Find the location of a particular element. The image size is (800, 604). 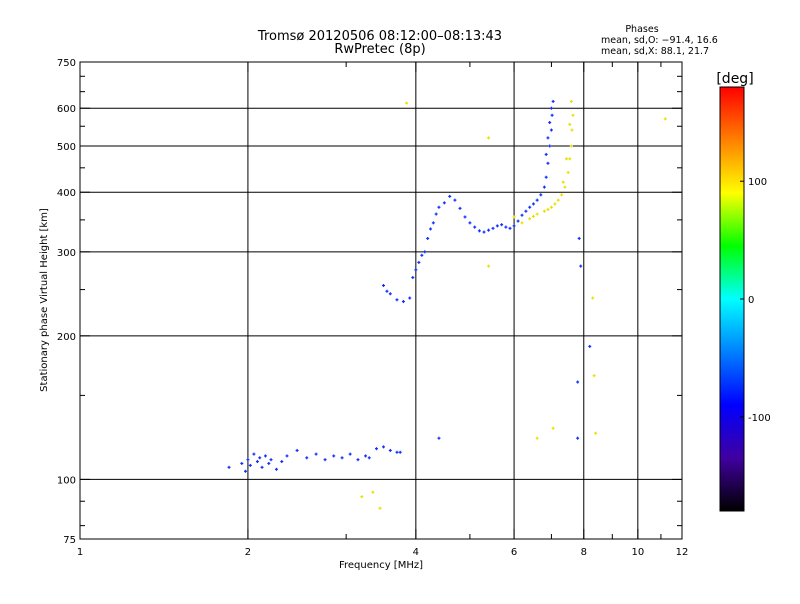

chart-title: Tromsø 20120506 08:12:00–08:13:43 is located at coordinates (379, 36).